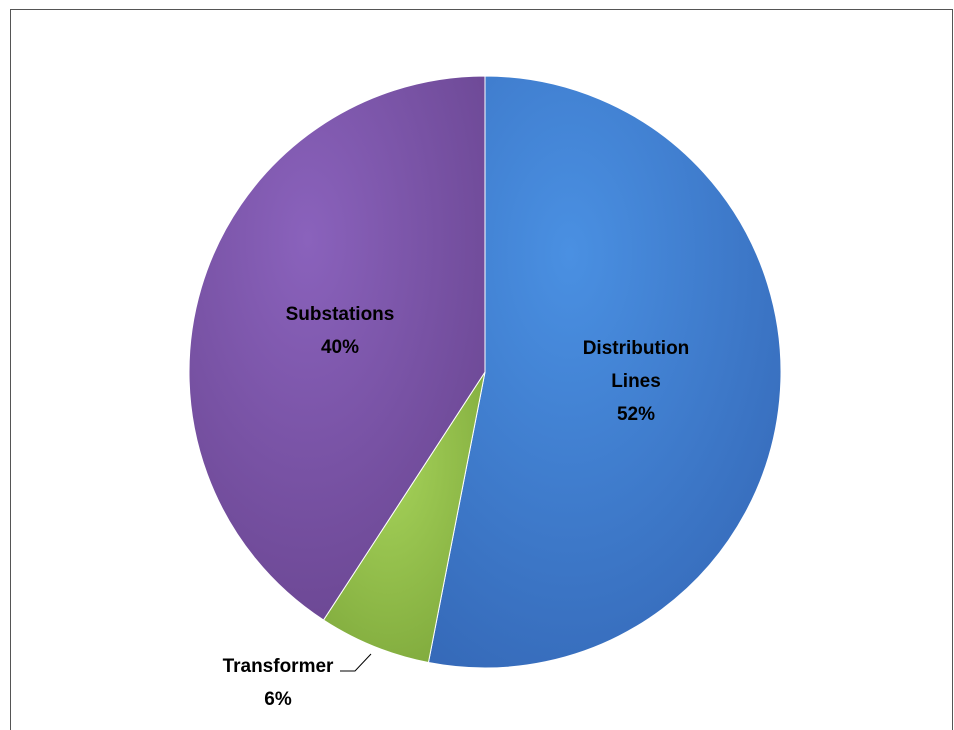 The image size is (954, 730). I want to click on category-label: Lines, so click(636, 381).